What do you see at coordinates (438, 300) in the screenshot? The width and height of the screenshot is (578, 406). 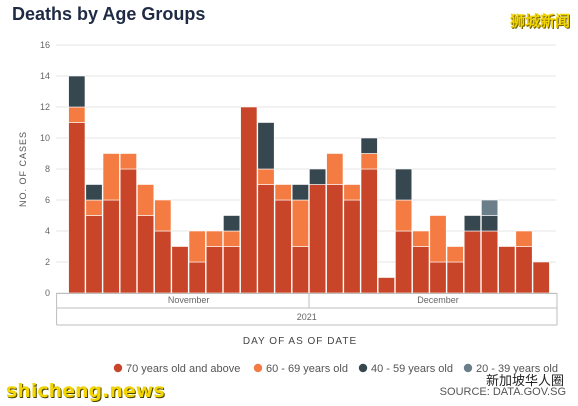 I see `x-month-label: December` at bounding box center [438, 300].